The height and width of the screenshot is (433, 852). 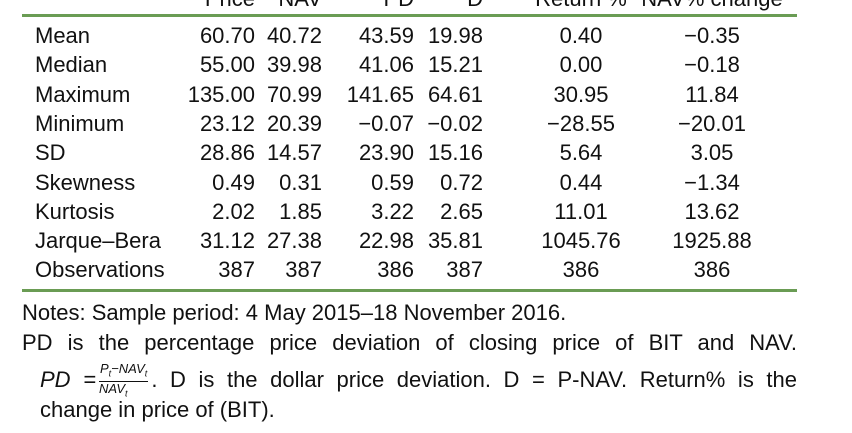 What do you see at coordinates (461, 211) in the screenshot?
I see `cell: 2.65` at bounding box center [461, 211].